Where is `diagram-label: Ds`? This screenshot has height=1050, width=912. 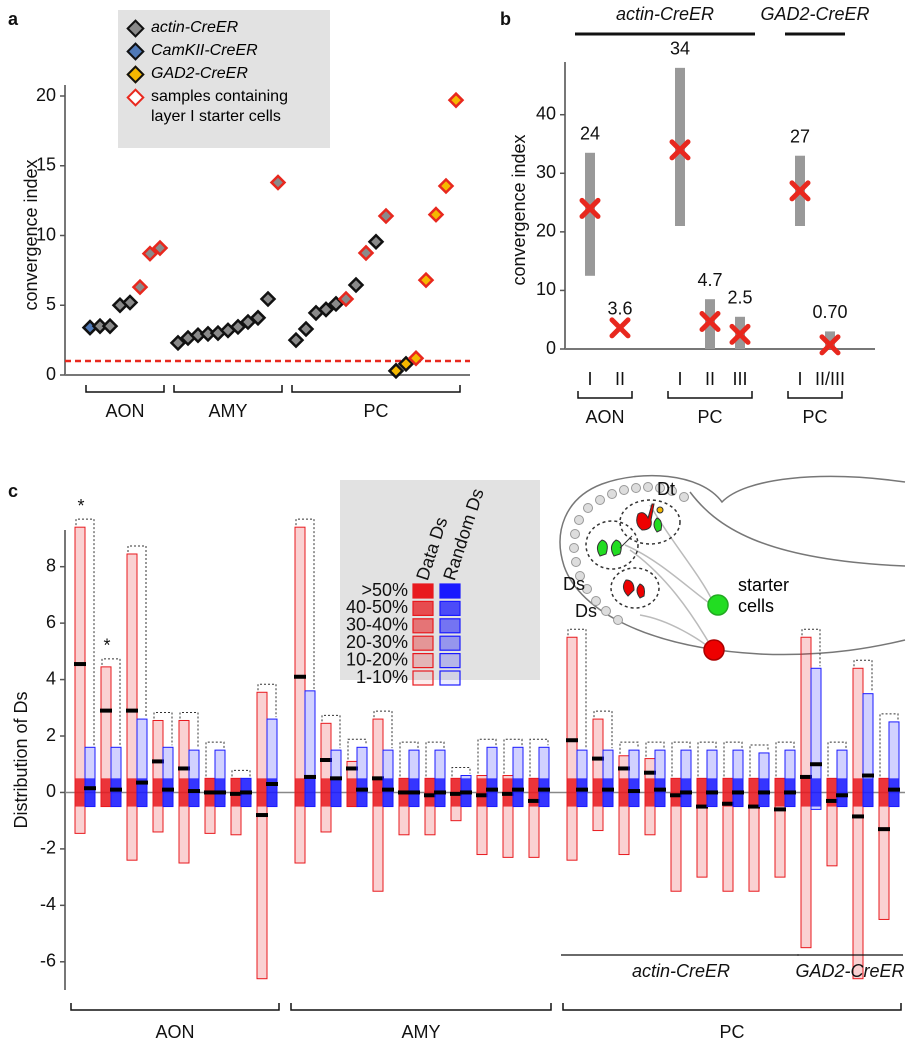
diagram-label: Ds is located at coordinates (574, 584).